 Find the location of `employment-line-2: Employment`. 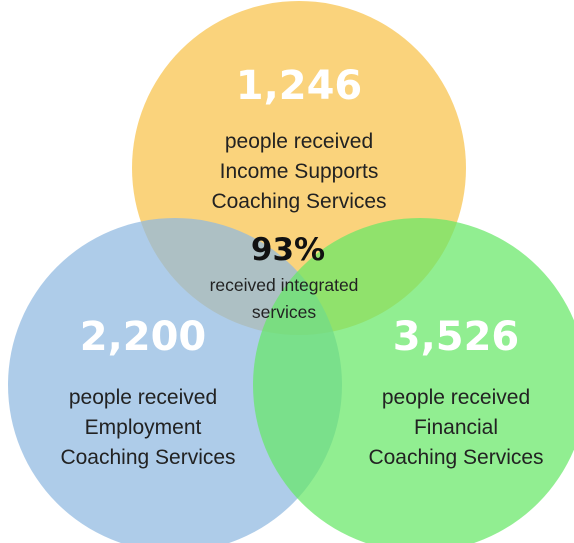

employment-line-2: Employment is located at coordinates (143, 427).